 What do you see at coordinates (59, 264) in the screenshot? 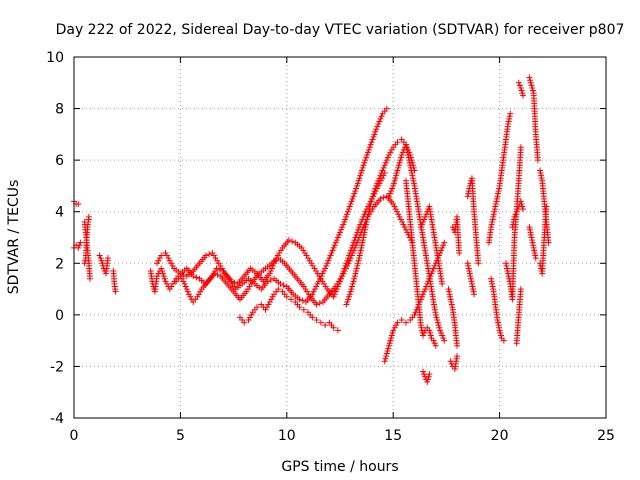
I see `y-tick-label: 2` at bounding box center [59, 264].